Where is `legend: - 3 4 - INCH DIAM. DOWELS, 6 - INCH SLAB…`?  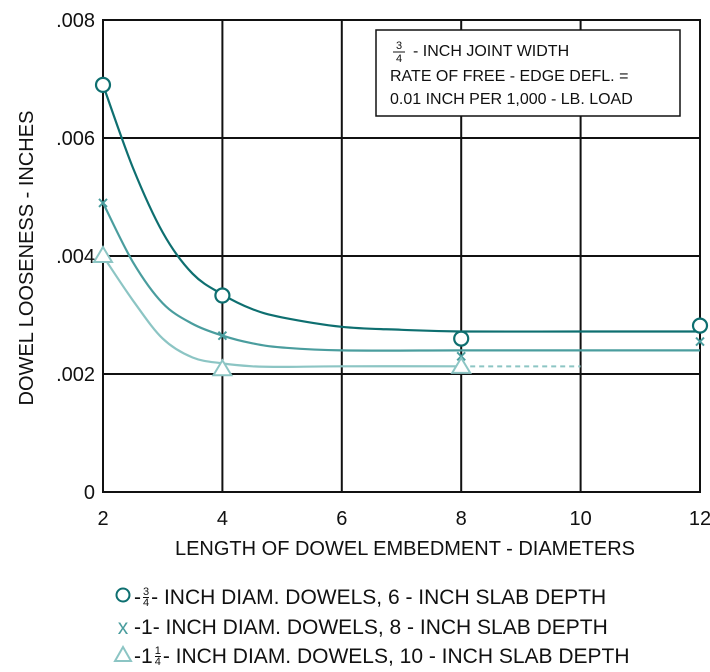
legend: - 3 4 - INCH DIAM. DOWELS, 6 - INCH SLAB… is located at coordinates (371, 627).